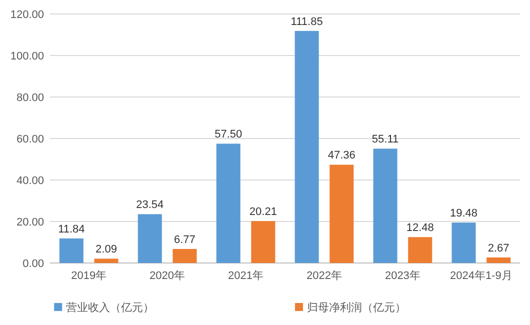 This screenshot has height=325, width=530. Describe the element at coordinates (168, 276) in the screenshot. I see `x-tick-label: 2020年` at that location.